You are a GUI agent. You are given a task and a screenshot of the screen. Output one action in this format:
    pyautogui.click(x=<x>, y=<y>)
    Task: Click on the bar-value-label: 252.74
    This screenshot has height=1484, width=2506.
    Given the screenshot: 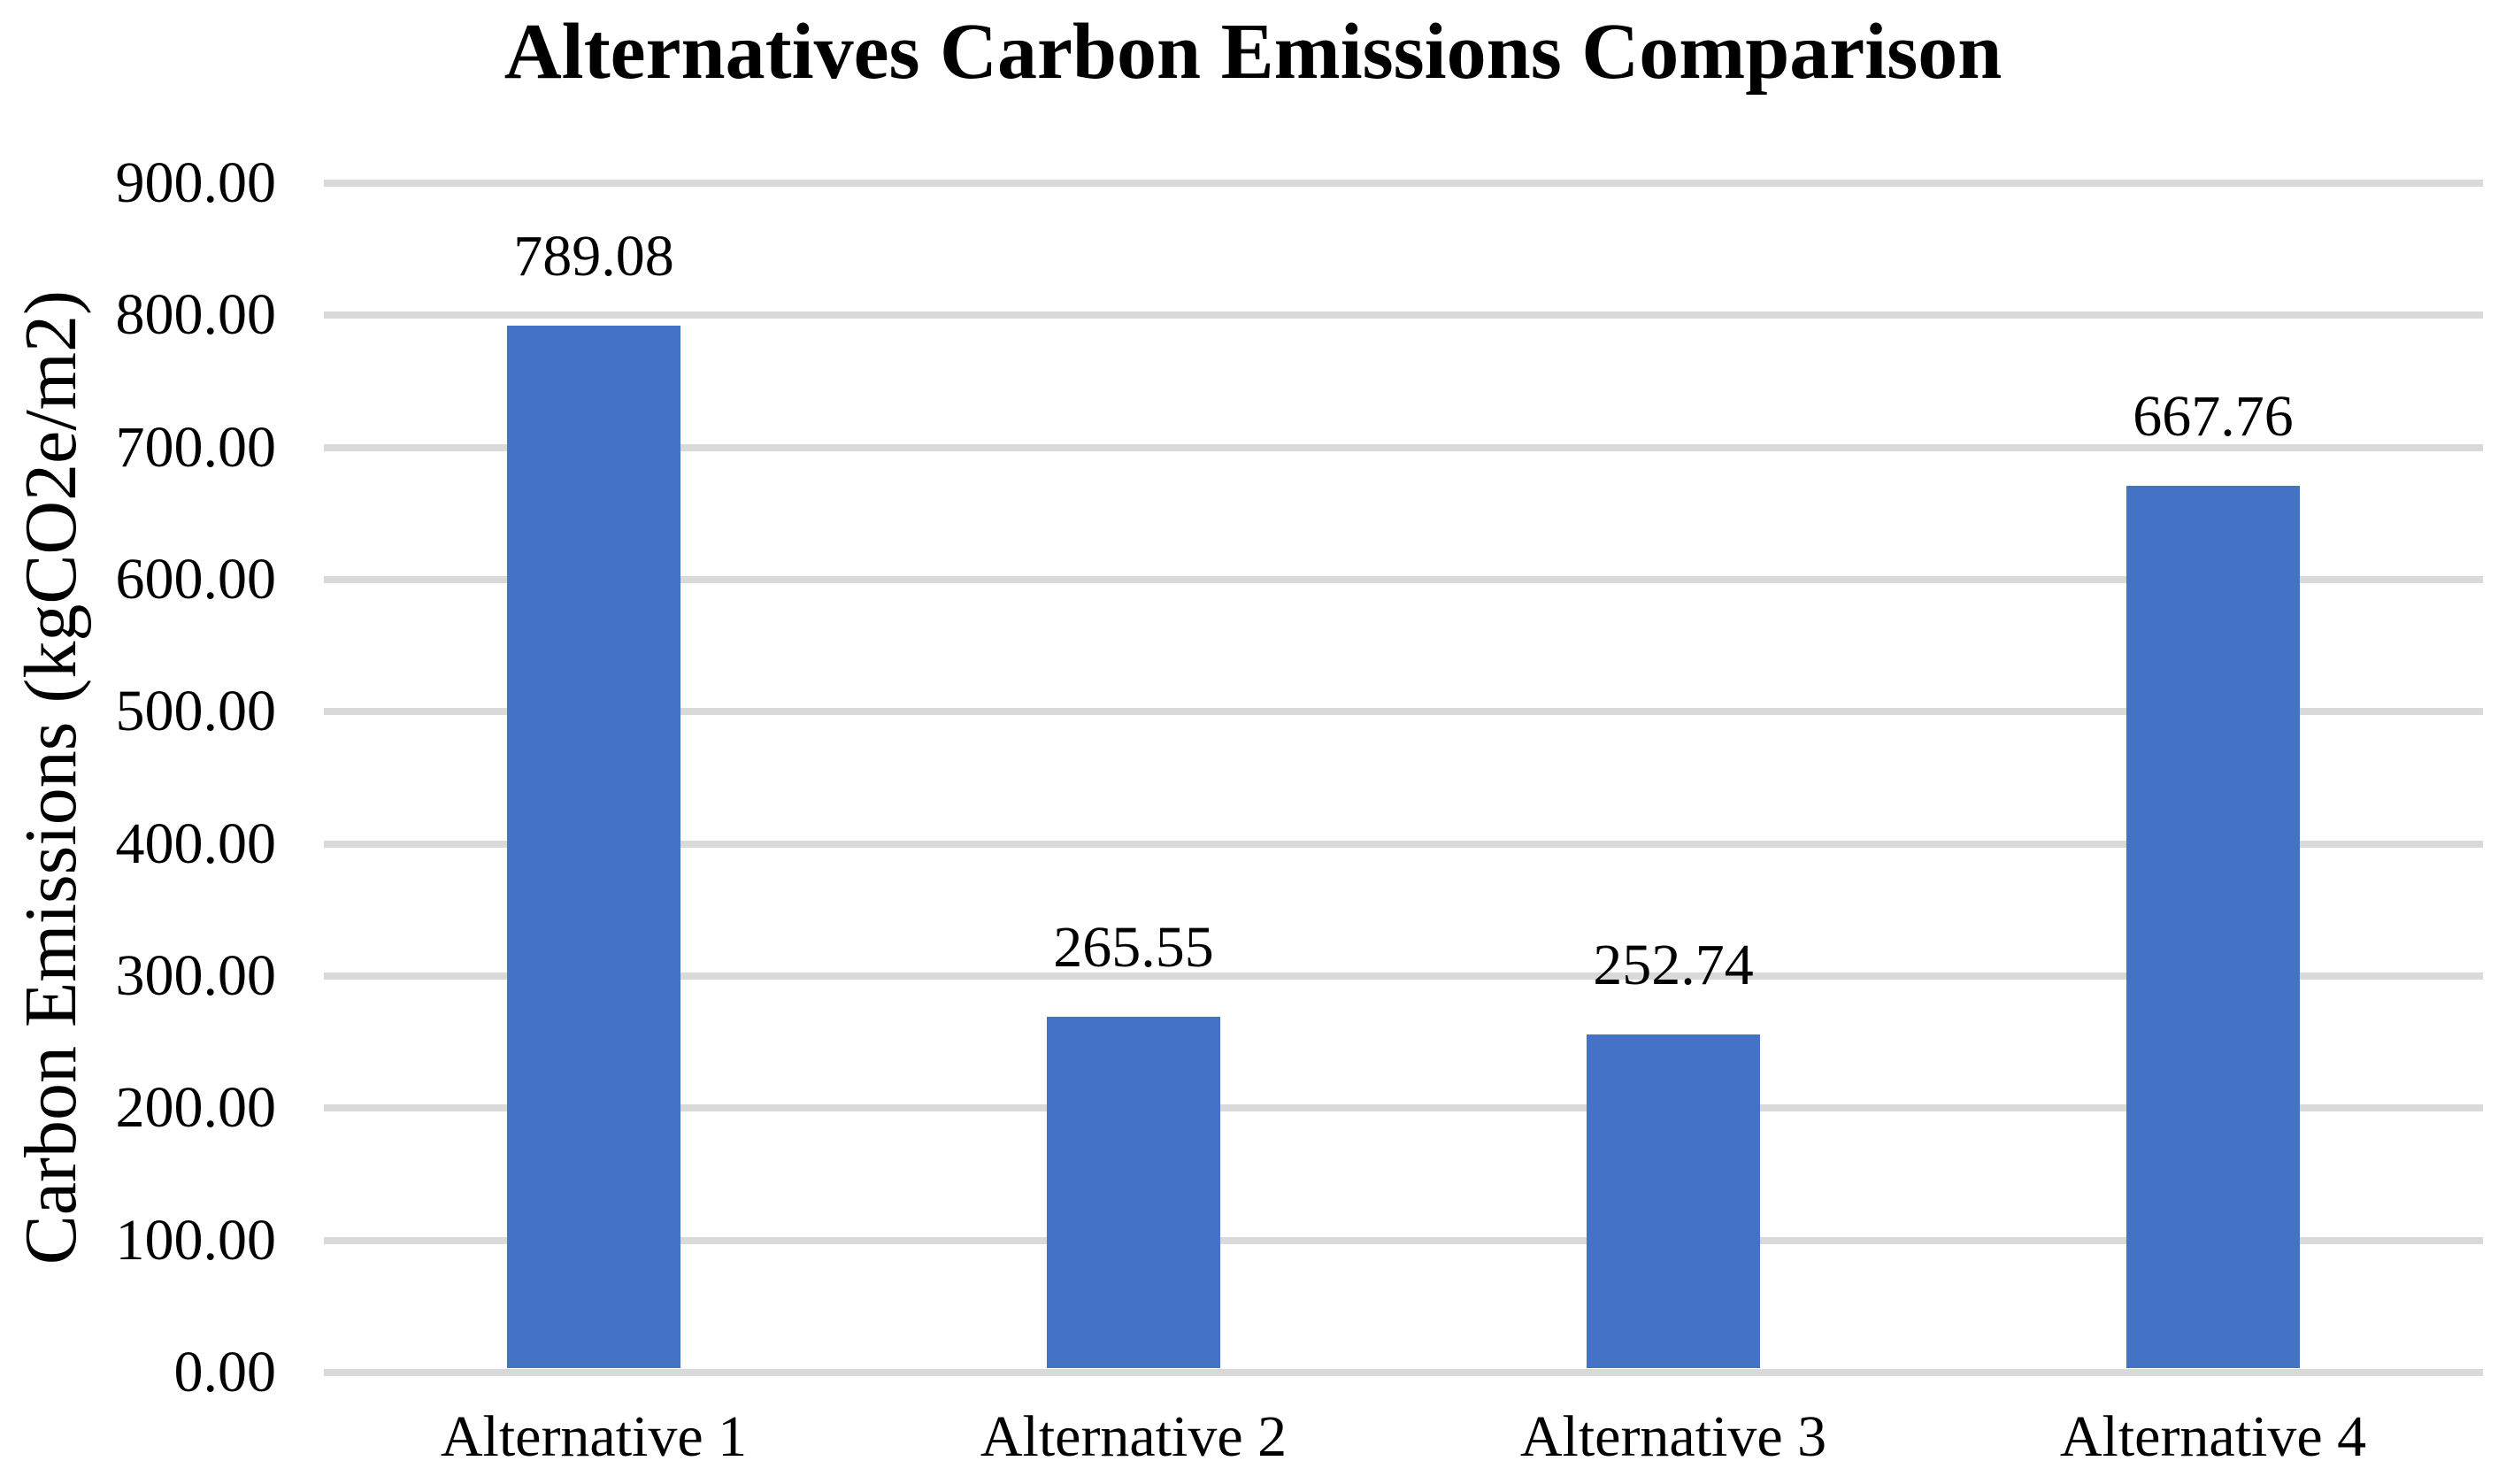 What is the action you would take?
    pyautogui.click(x=1674, y=964)
    